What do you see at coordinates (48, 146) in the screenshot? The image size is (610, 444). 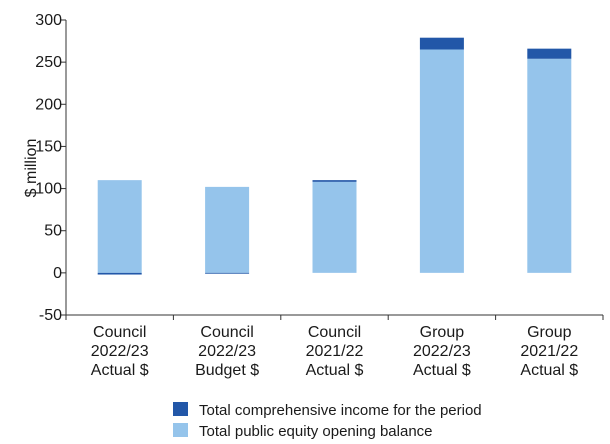 I see `y-tick-label: 150` at bounding box center [48, 146].